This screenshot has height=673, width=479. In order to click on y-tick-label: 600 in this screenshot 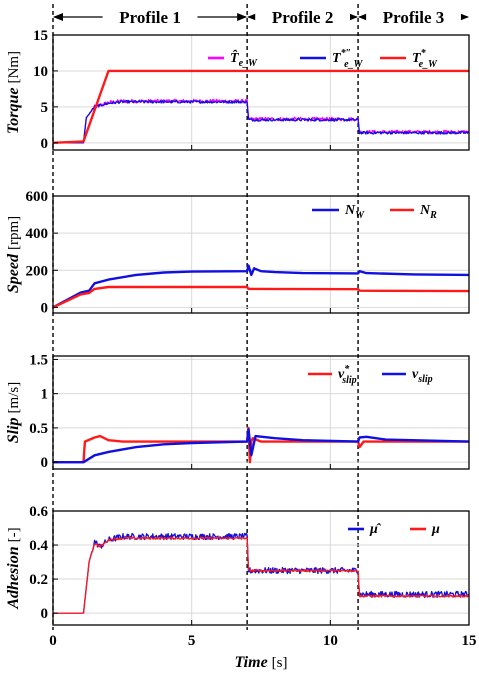, I will do `click(37, 197)`.